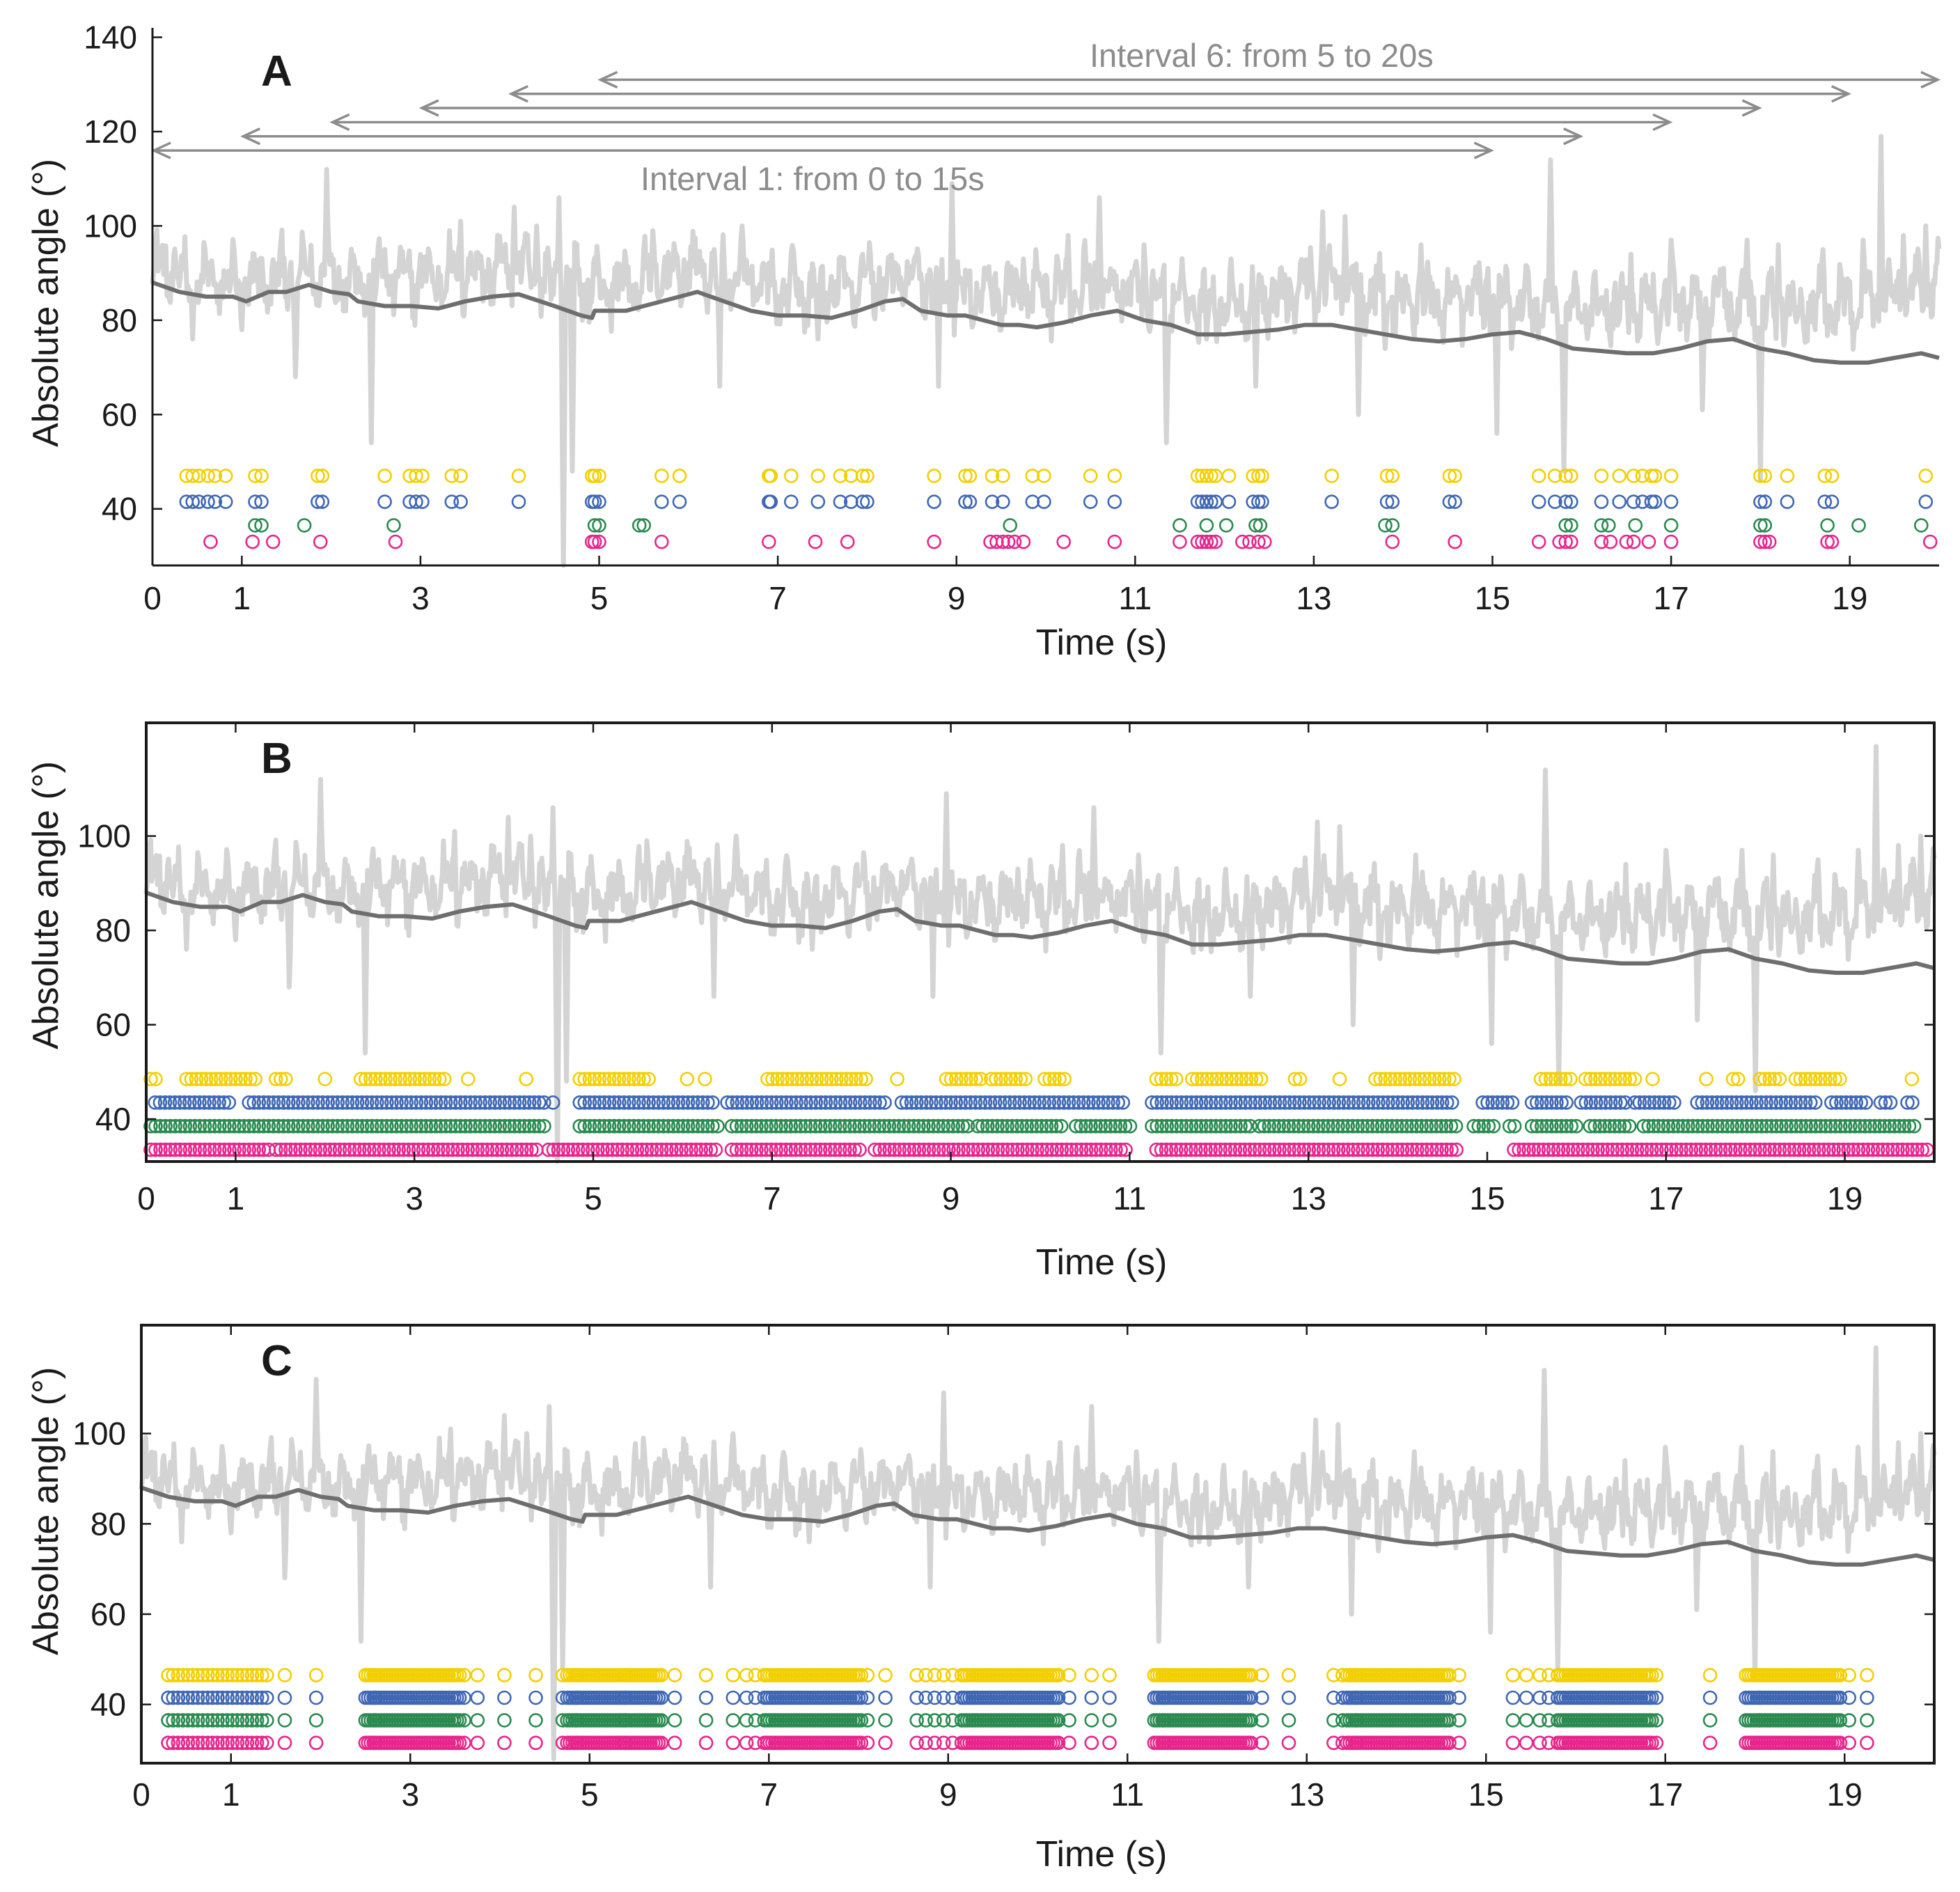  What do you see at coordinates (948, 1794) in the screenshot?
I see `x-tick-label: 9` at bounding box center [948, 1794].